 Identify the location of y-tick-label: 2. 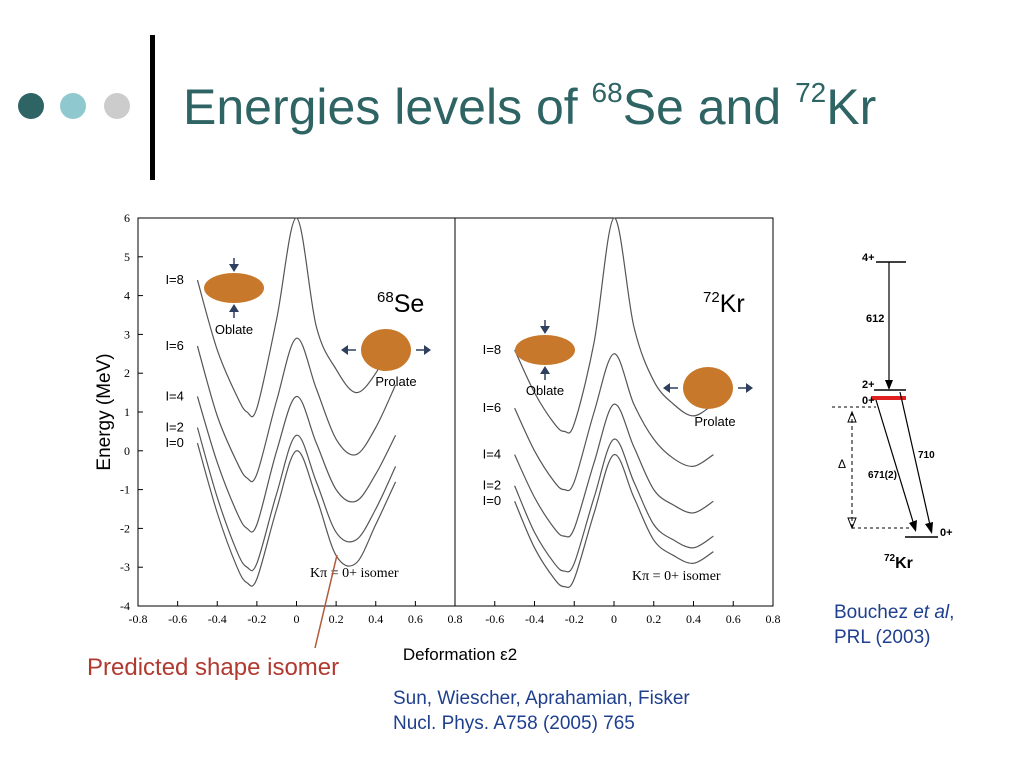
(127, 373).